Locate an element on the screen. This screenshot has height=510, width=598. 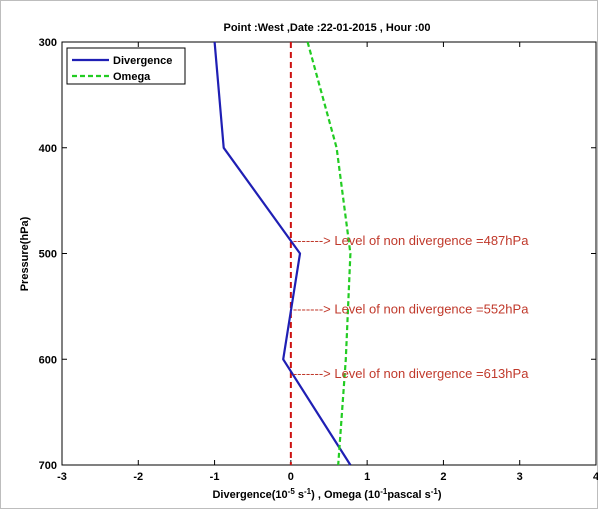
x-tick-label: -2 is located at coordinates (138, 477).